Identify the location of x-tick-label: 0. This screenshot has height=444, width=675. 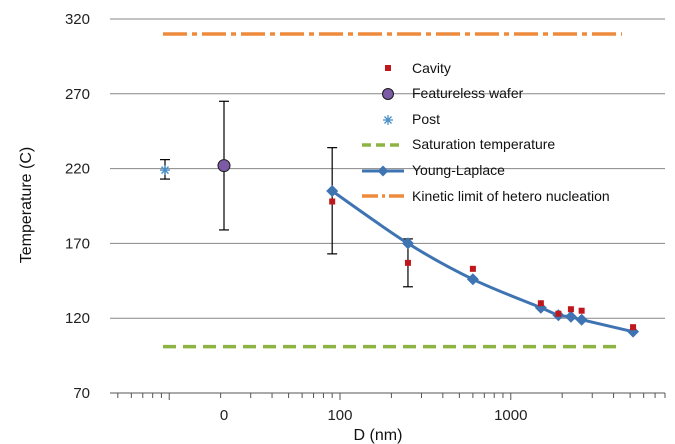
(224, 415).